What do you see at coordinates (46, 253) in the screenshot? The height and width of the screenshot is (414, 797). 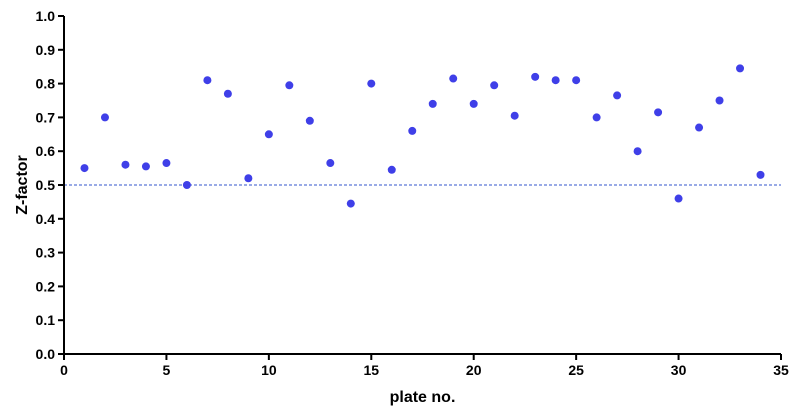 I see `y-tick-label: 0.3` at bounding box center [46, 253].